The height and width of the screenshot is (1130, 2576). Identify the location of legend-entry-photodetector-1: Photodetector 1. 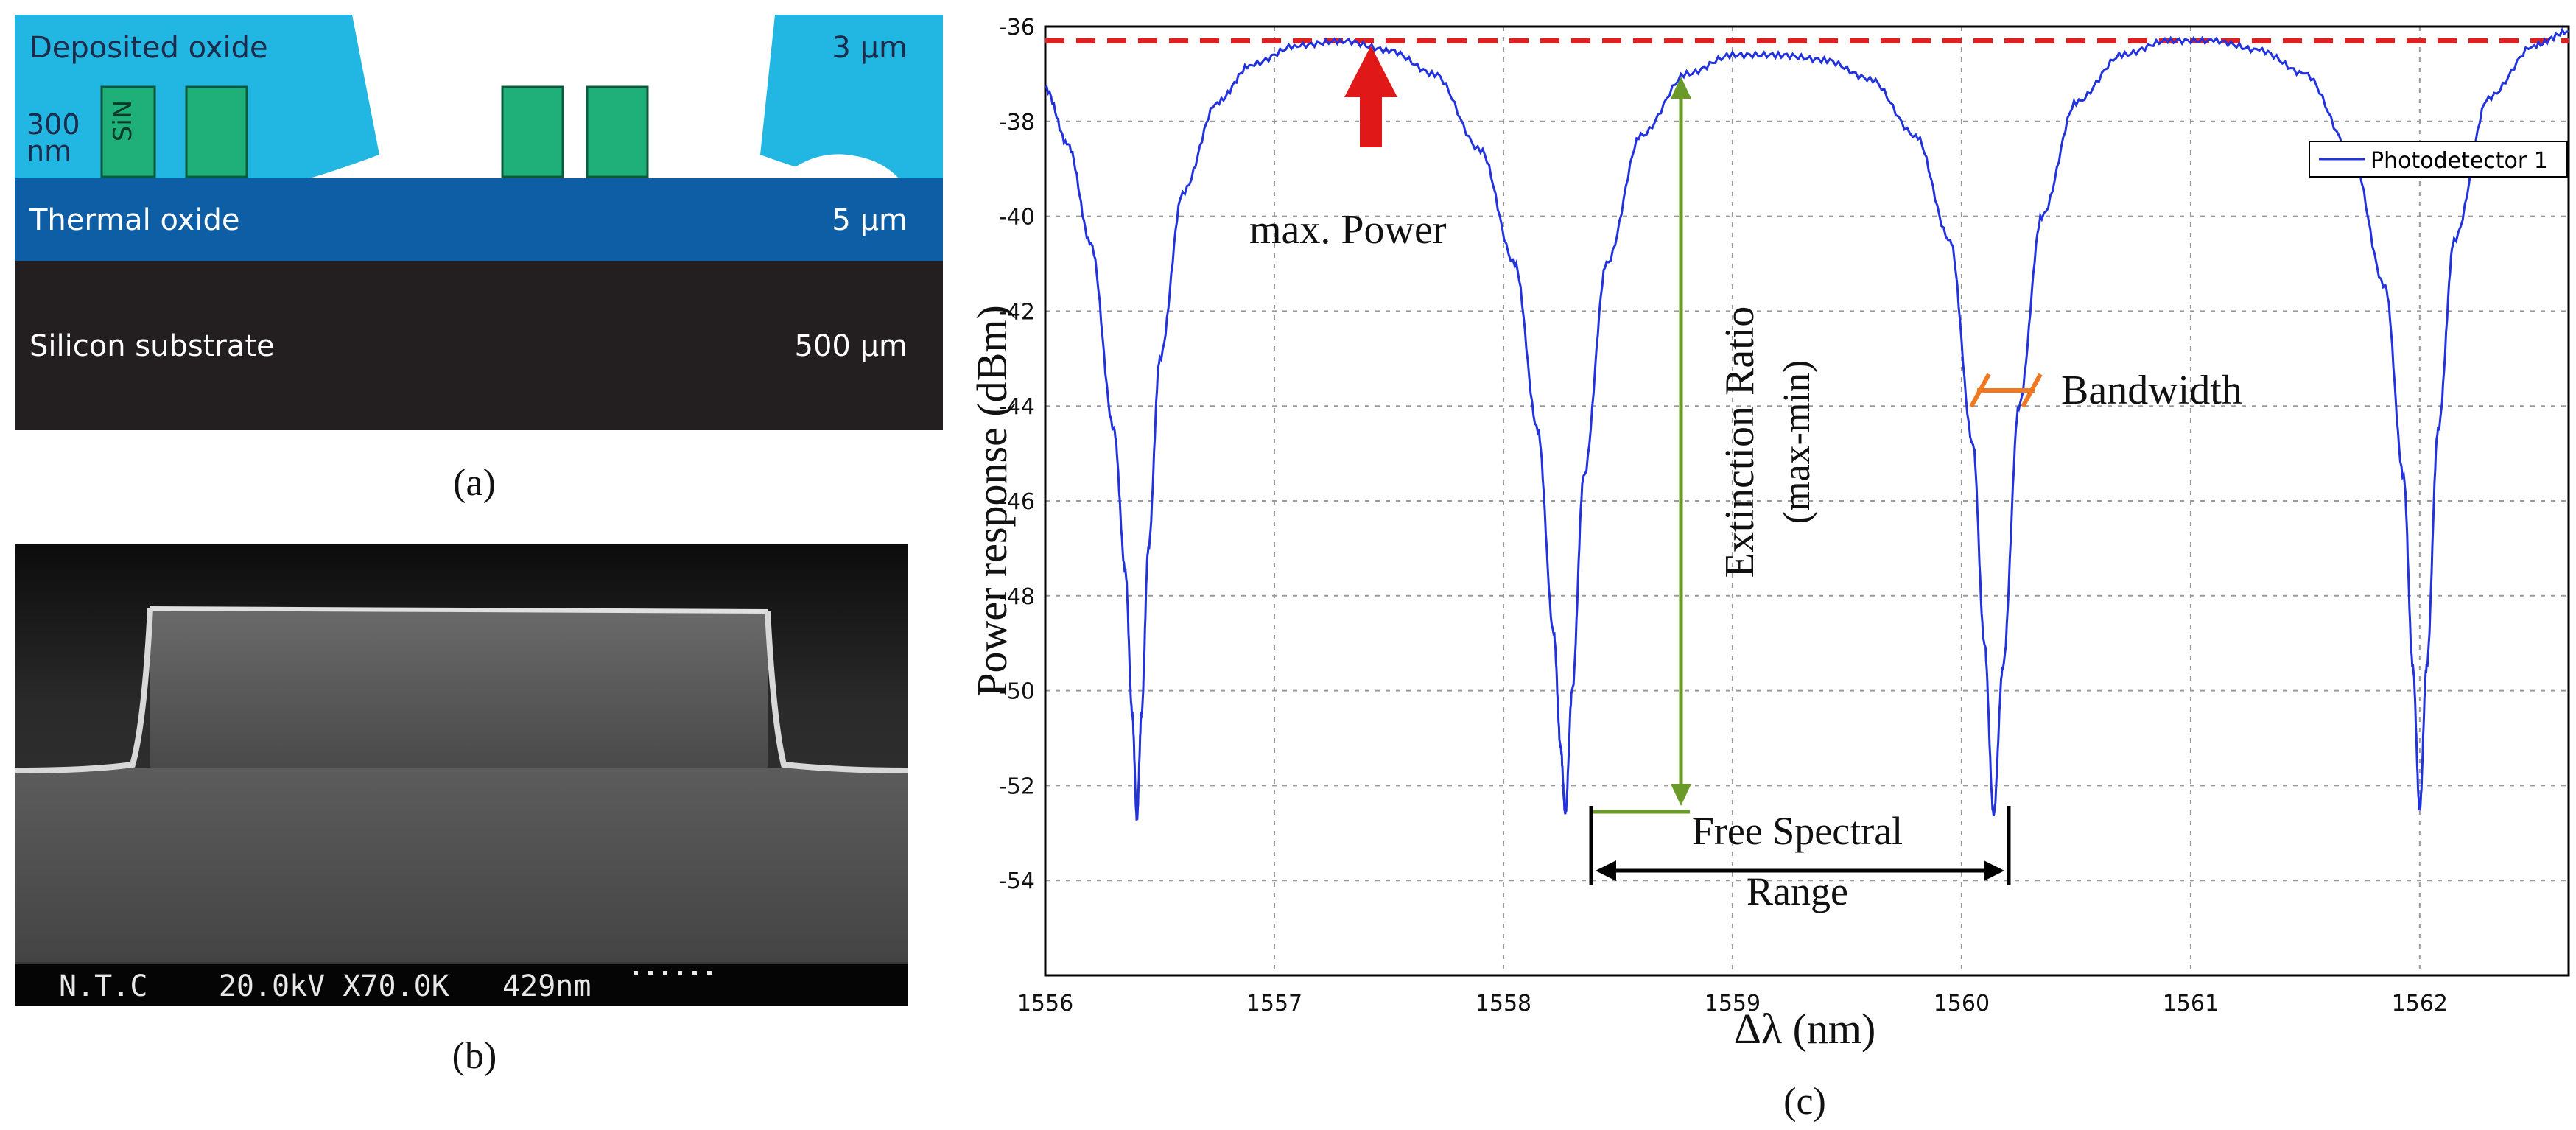
(2459, 161).